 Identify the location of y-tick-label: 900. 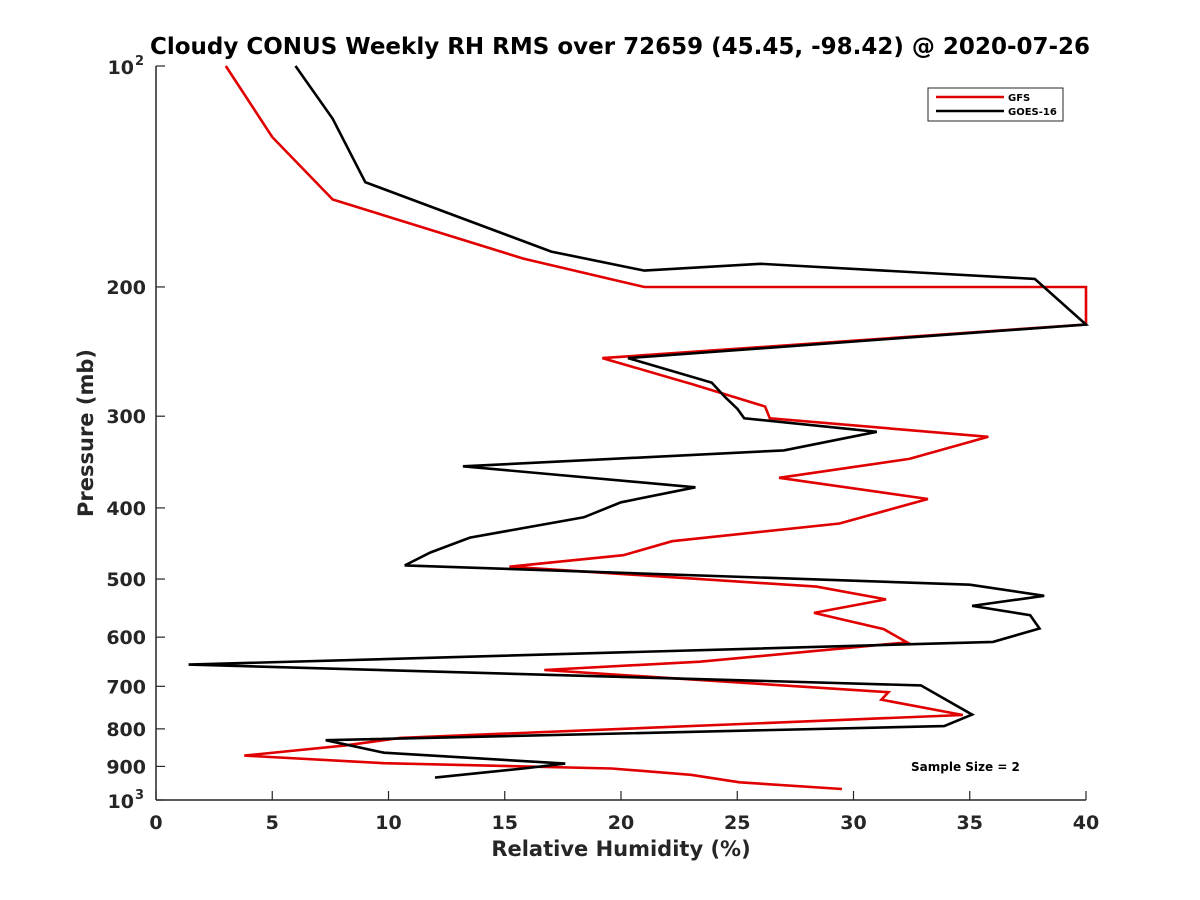
(126, 767).